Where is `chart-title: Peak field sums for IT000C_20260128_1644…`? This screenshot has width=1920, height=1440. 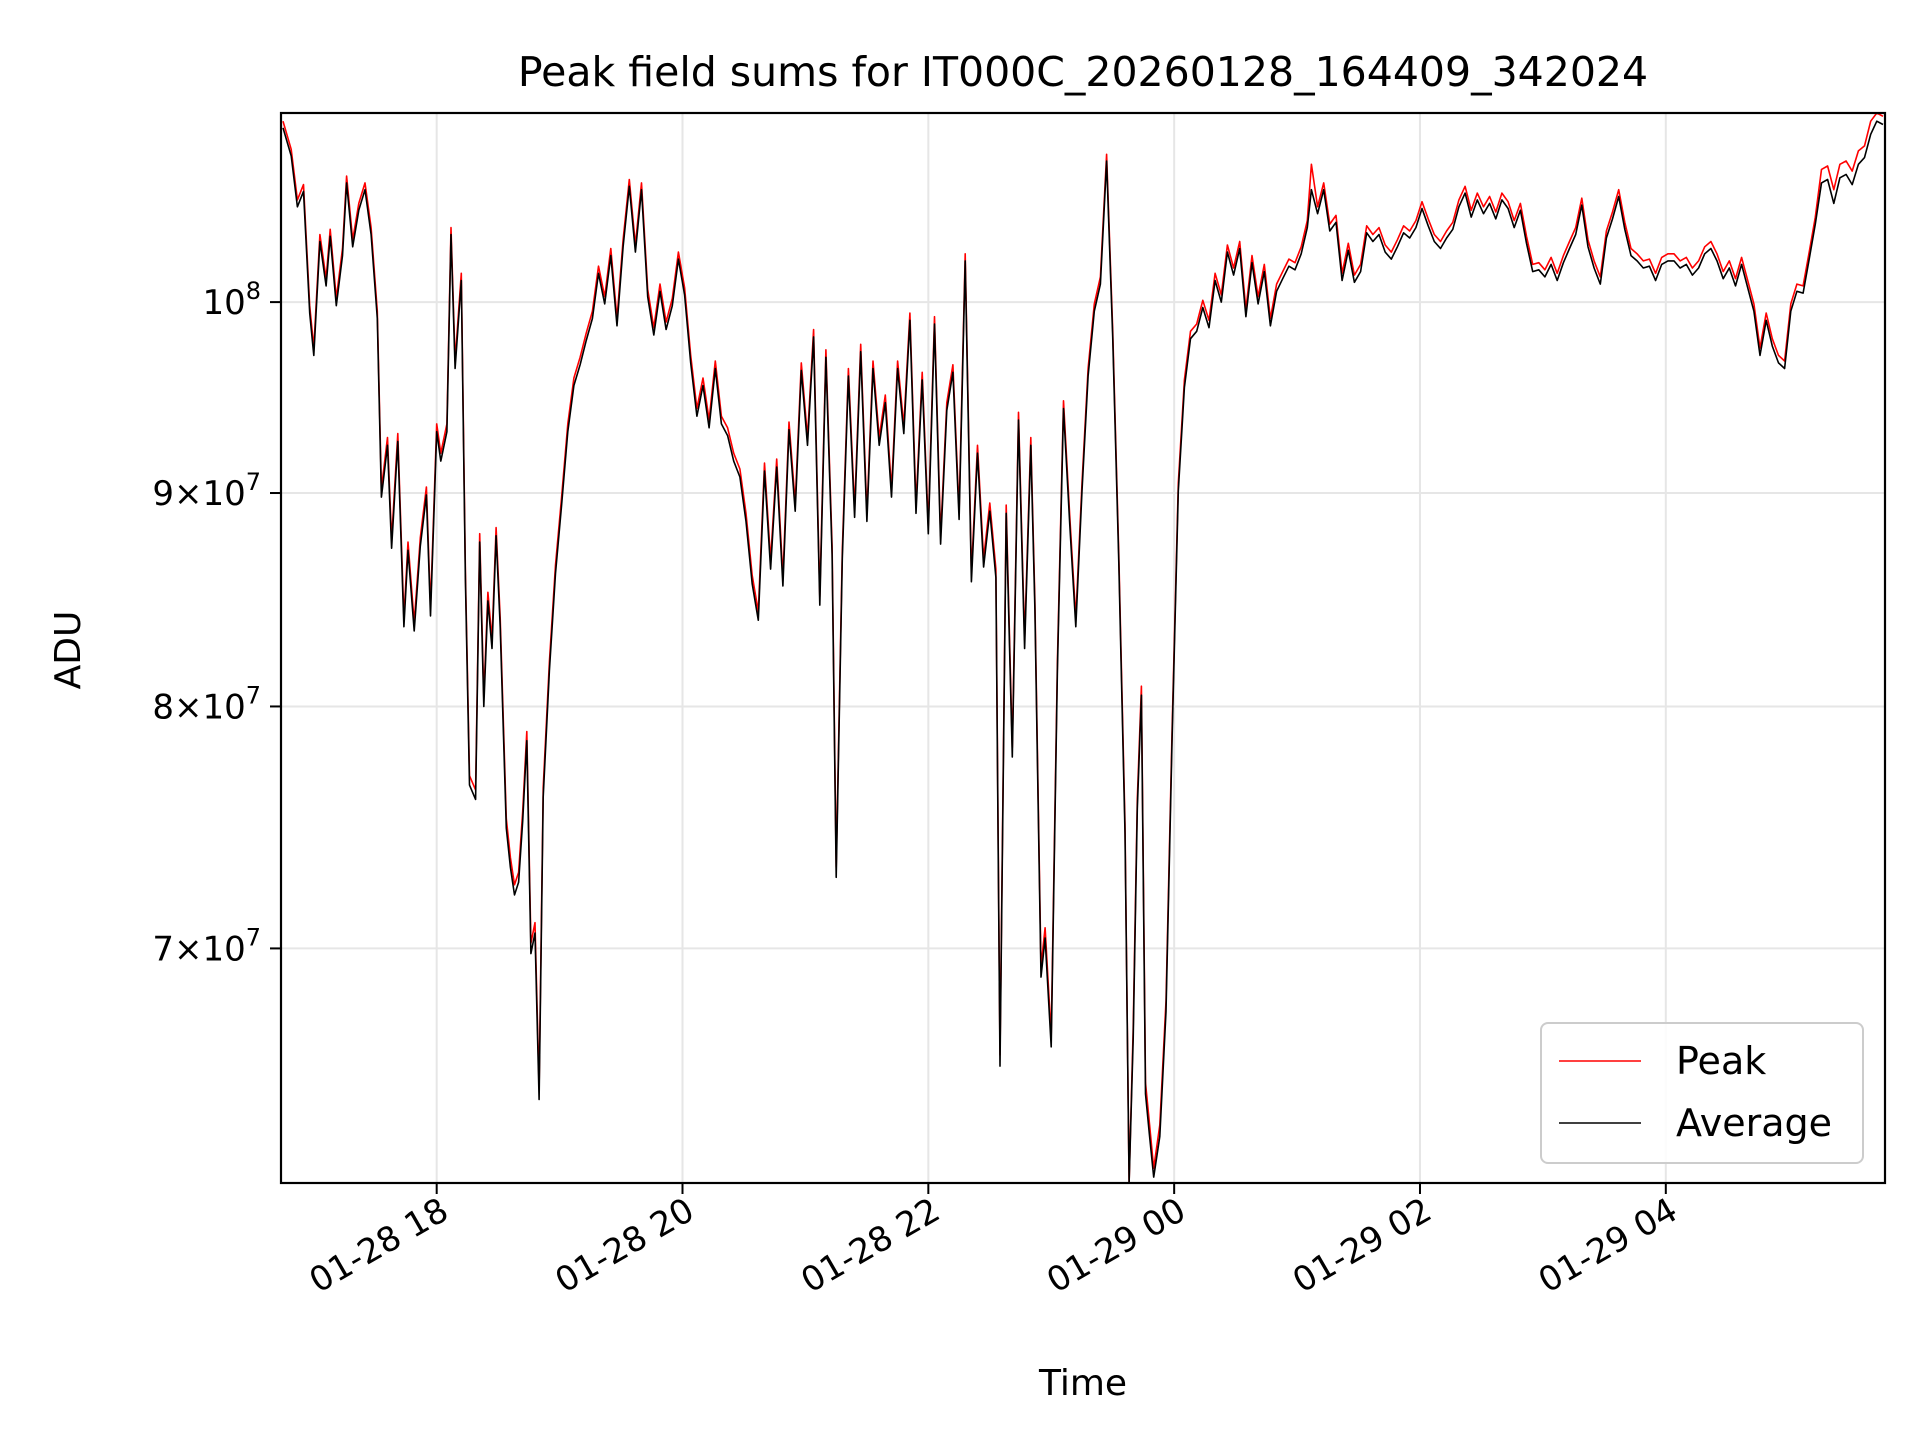
chart-title: Peak field sums for IT000C_20260128_1644… is located at coordinates (1083, 72).